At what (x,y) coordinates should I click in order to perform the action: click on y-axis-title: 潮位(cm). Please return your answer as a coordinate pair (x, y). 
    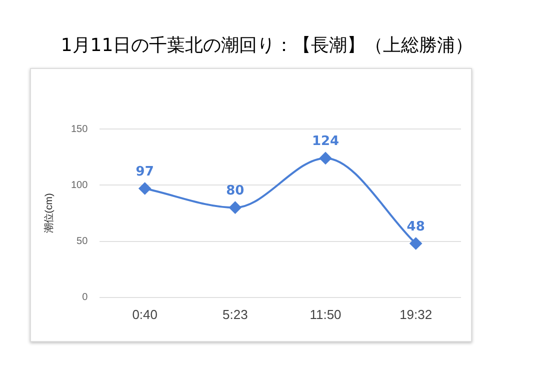
    Looking at the image, I should click on (48, 213).